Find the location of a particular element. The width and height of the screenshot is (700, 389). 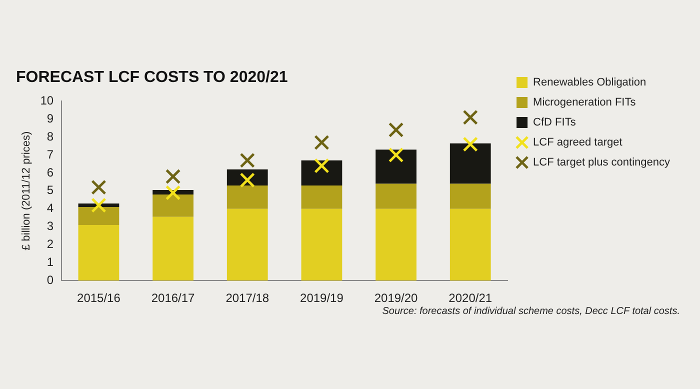

y-tick-label: 9 is located at coordinates (50, 118).